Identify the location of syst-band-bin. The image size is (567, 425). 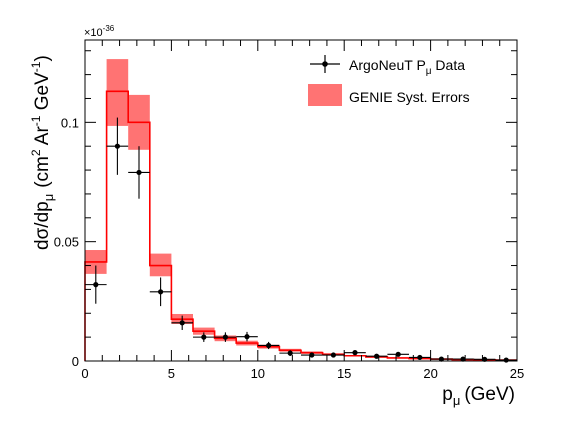
(117, 92).